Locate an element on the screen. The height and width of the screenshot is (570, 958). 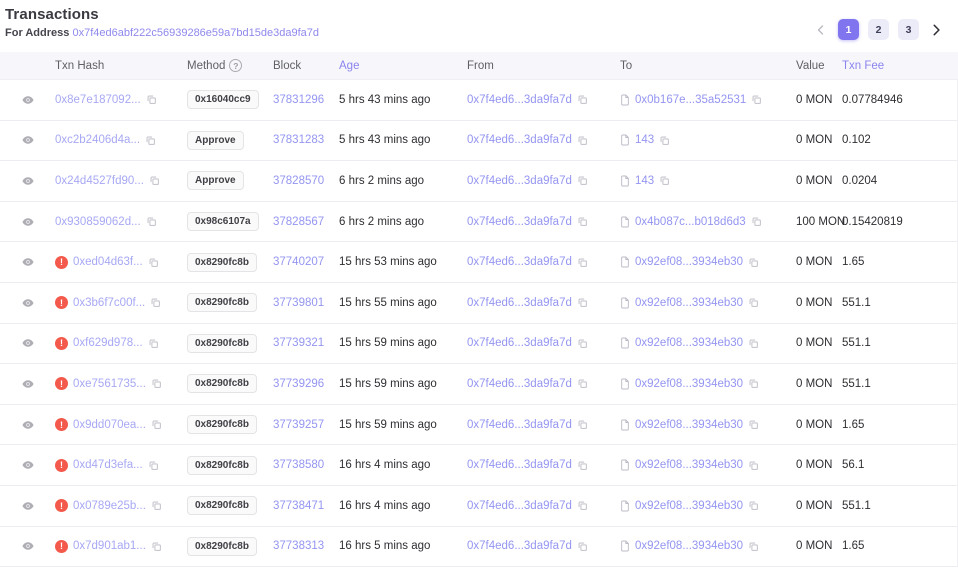
block-link: 37739257 is located at coordinates (299, 424).